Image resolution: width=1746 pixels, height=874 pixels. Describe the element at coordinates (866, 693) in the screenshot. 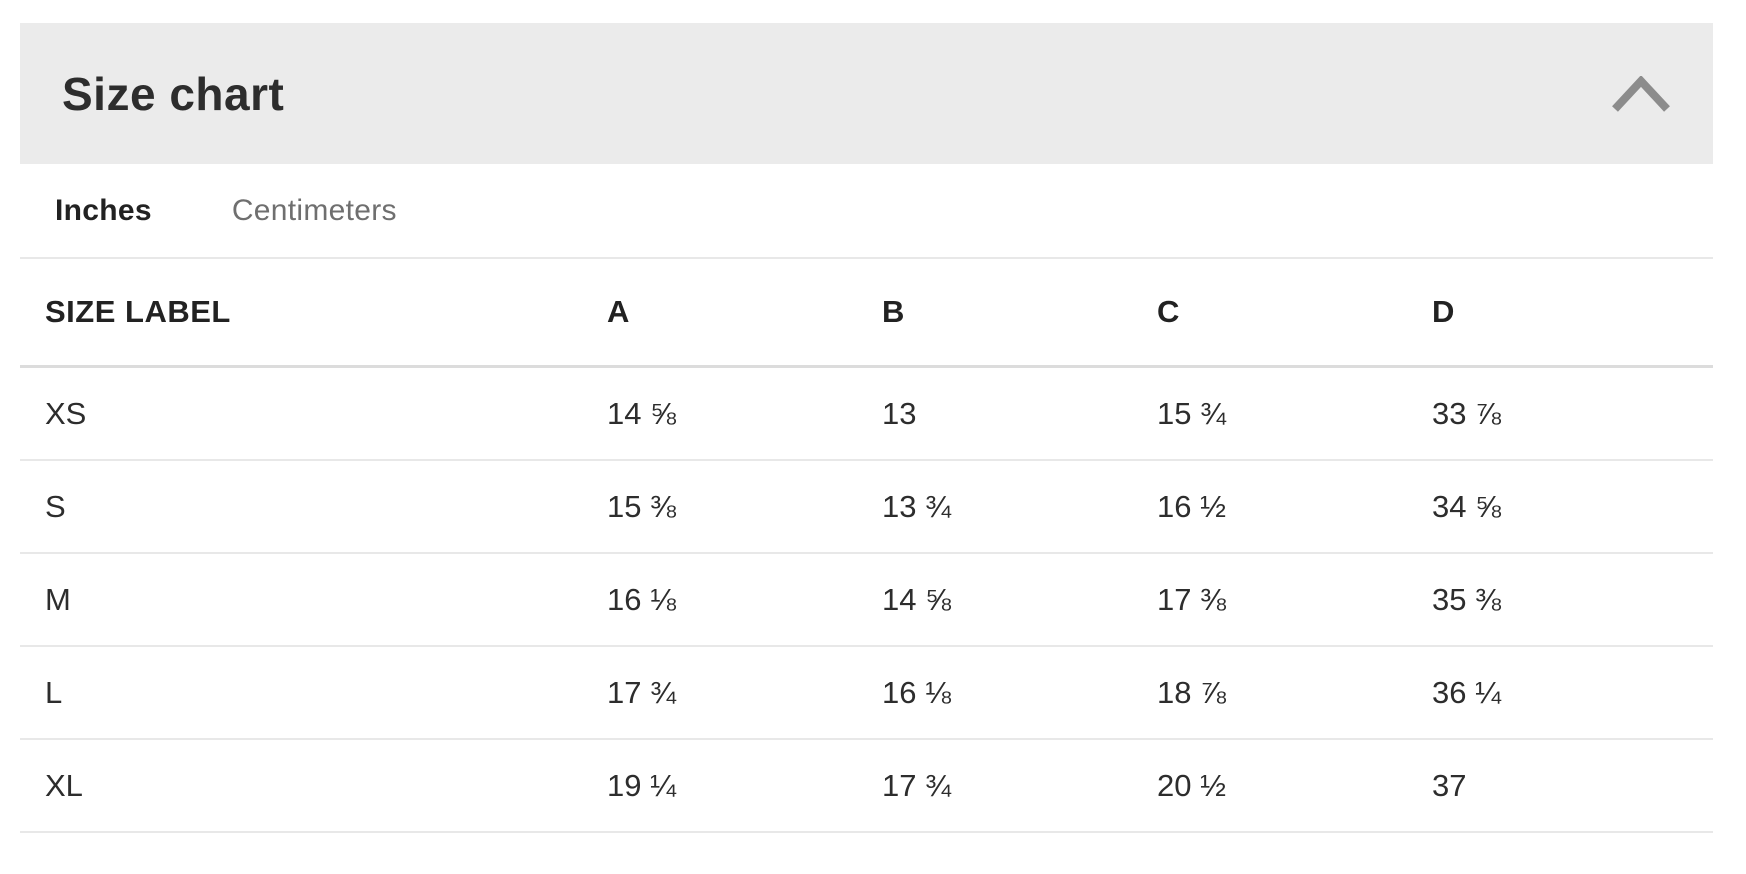

I see `table-row: L 17 ¾ 16 ⅛ 18 ⅞ 36 ¼` at that location.